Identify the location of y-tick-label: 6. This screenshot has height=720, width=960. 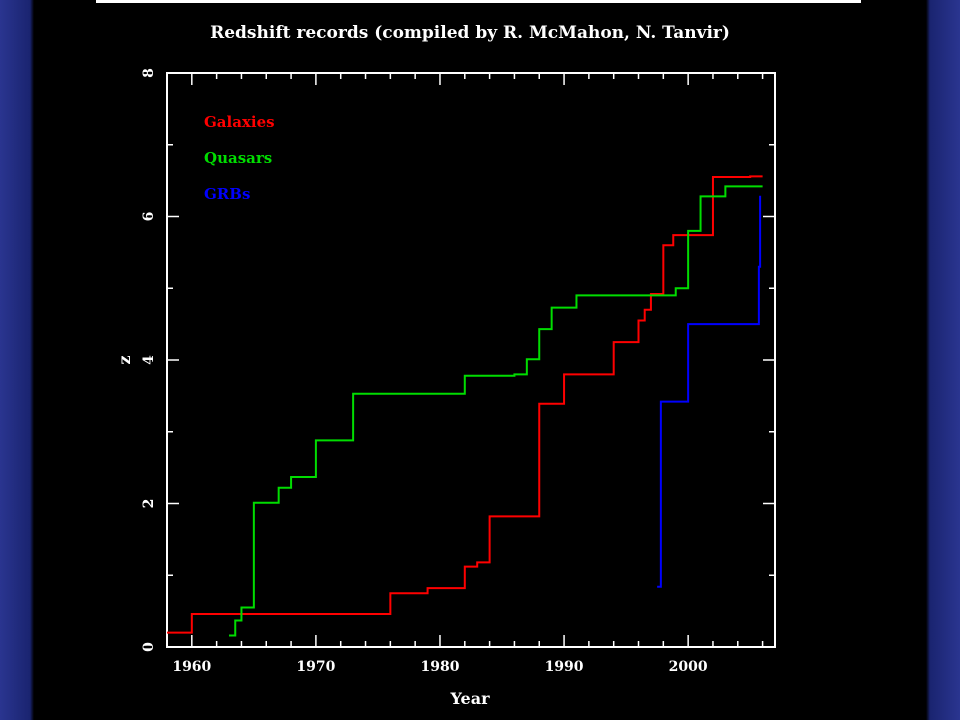
(149, 217).